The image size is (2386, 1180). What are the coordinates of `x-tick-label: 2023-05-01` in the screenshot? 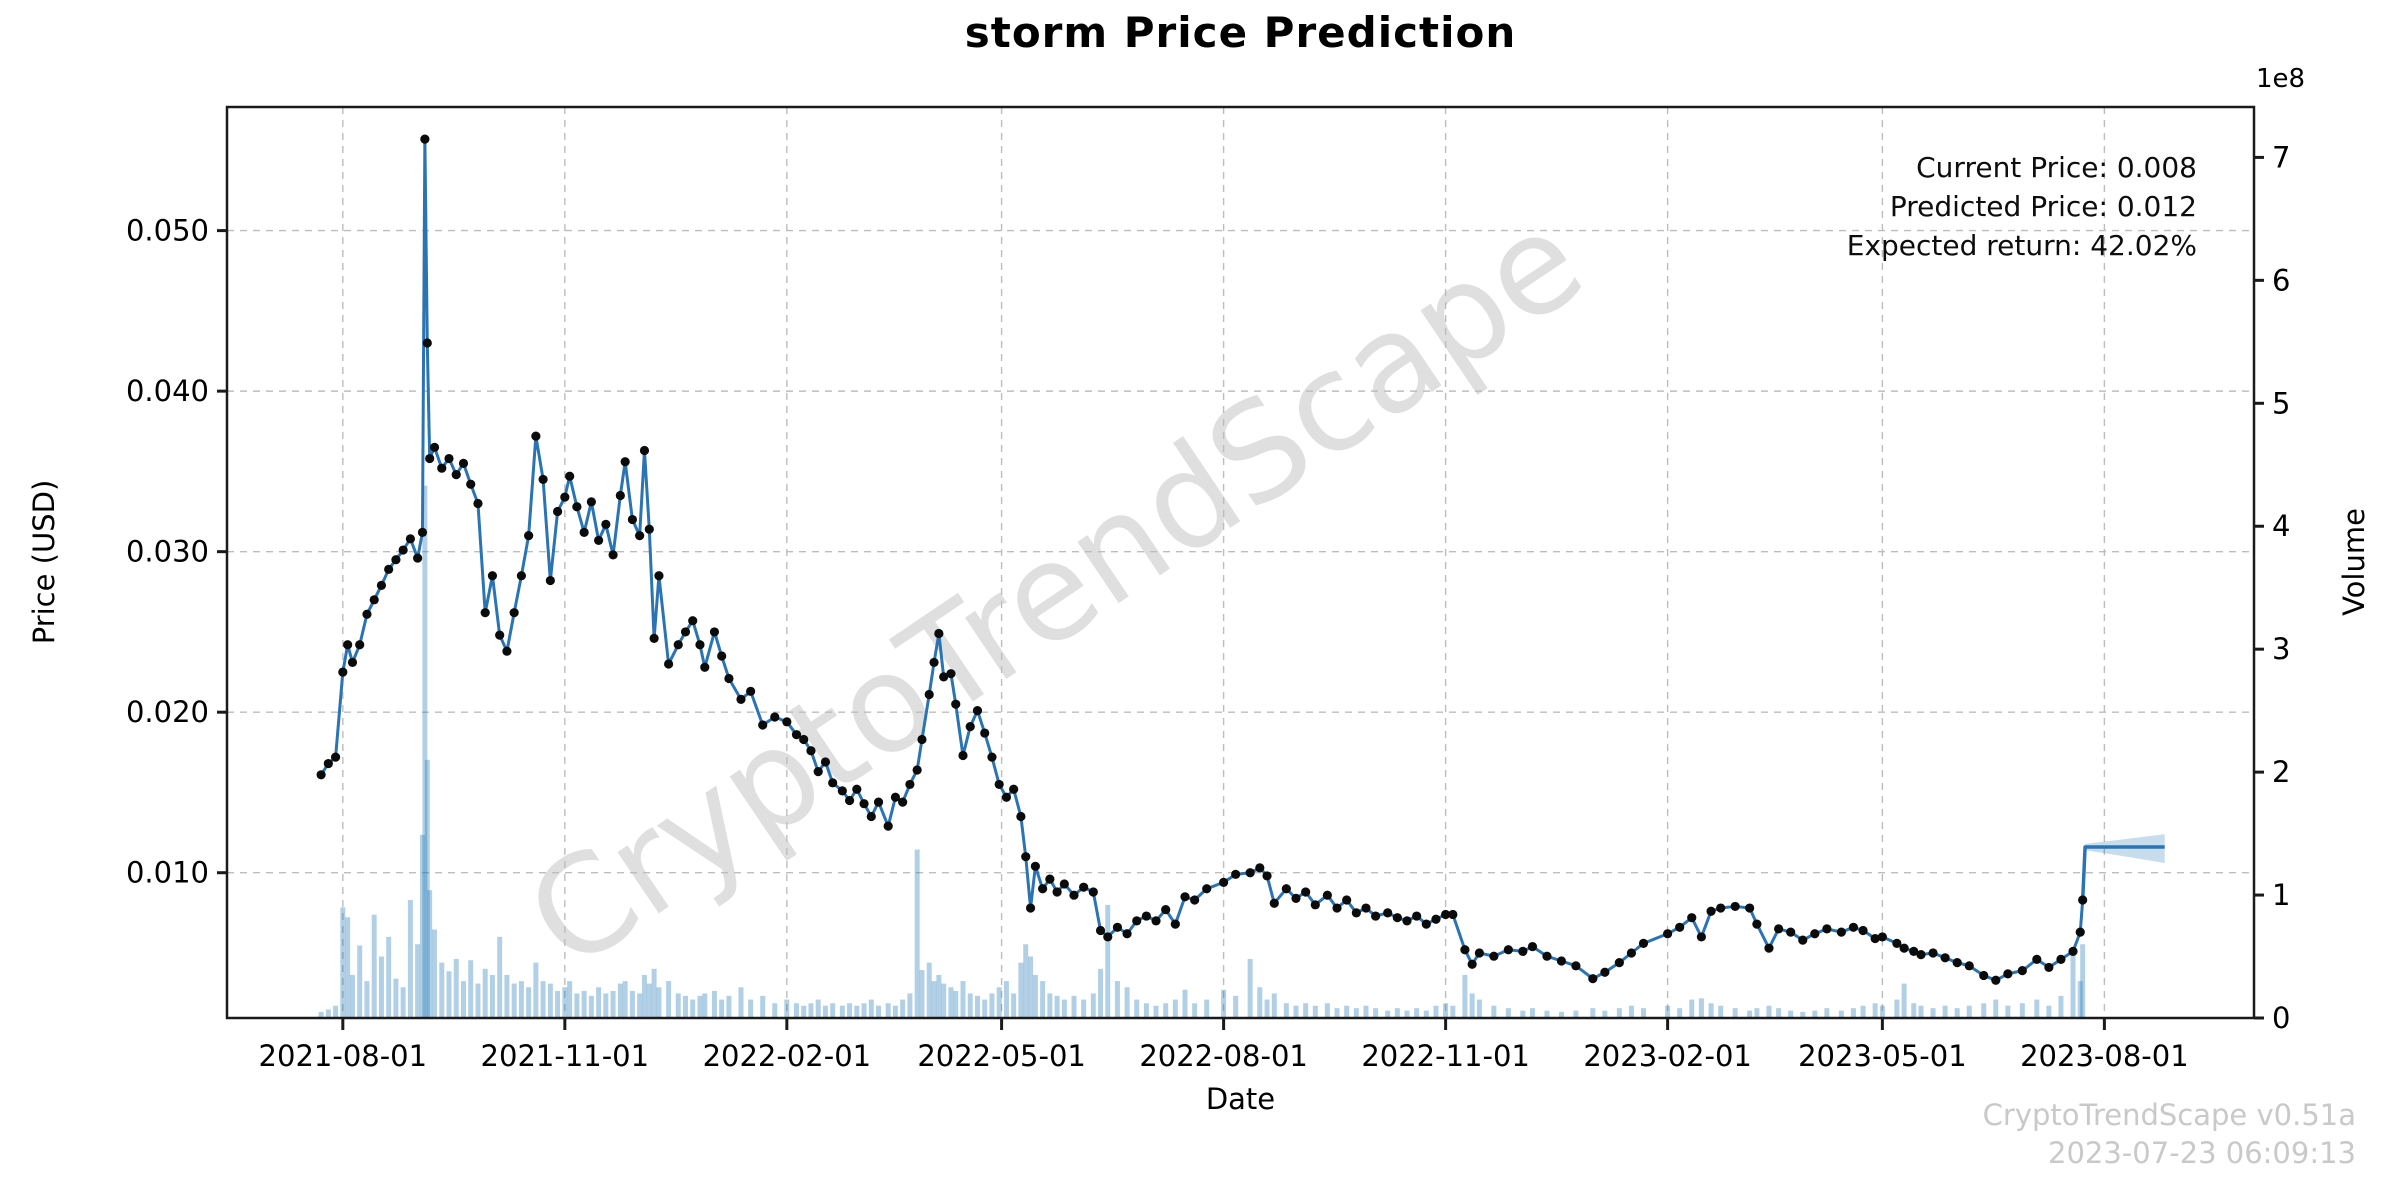 It's located at (1882, 1056).